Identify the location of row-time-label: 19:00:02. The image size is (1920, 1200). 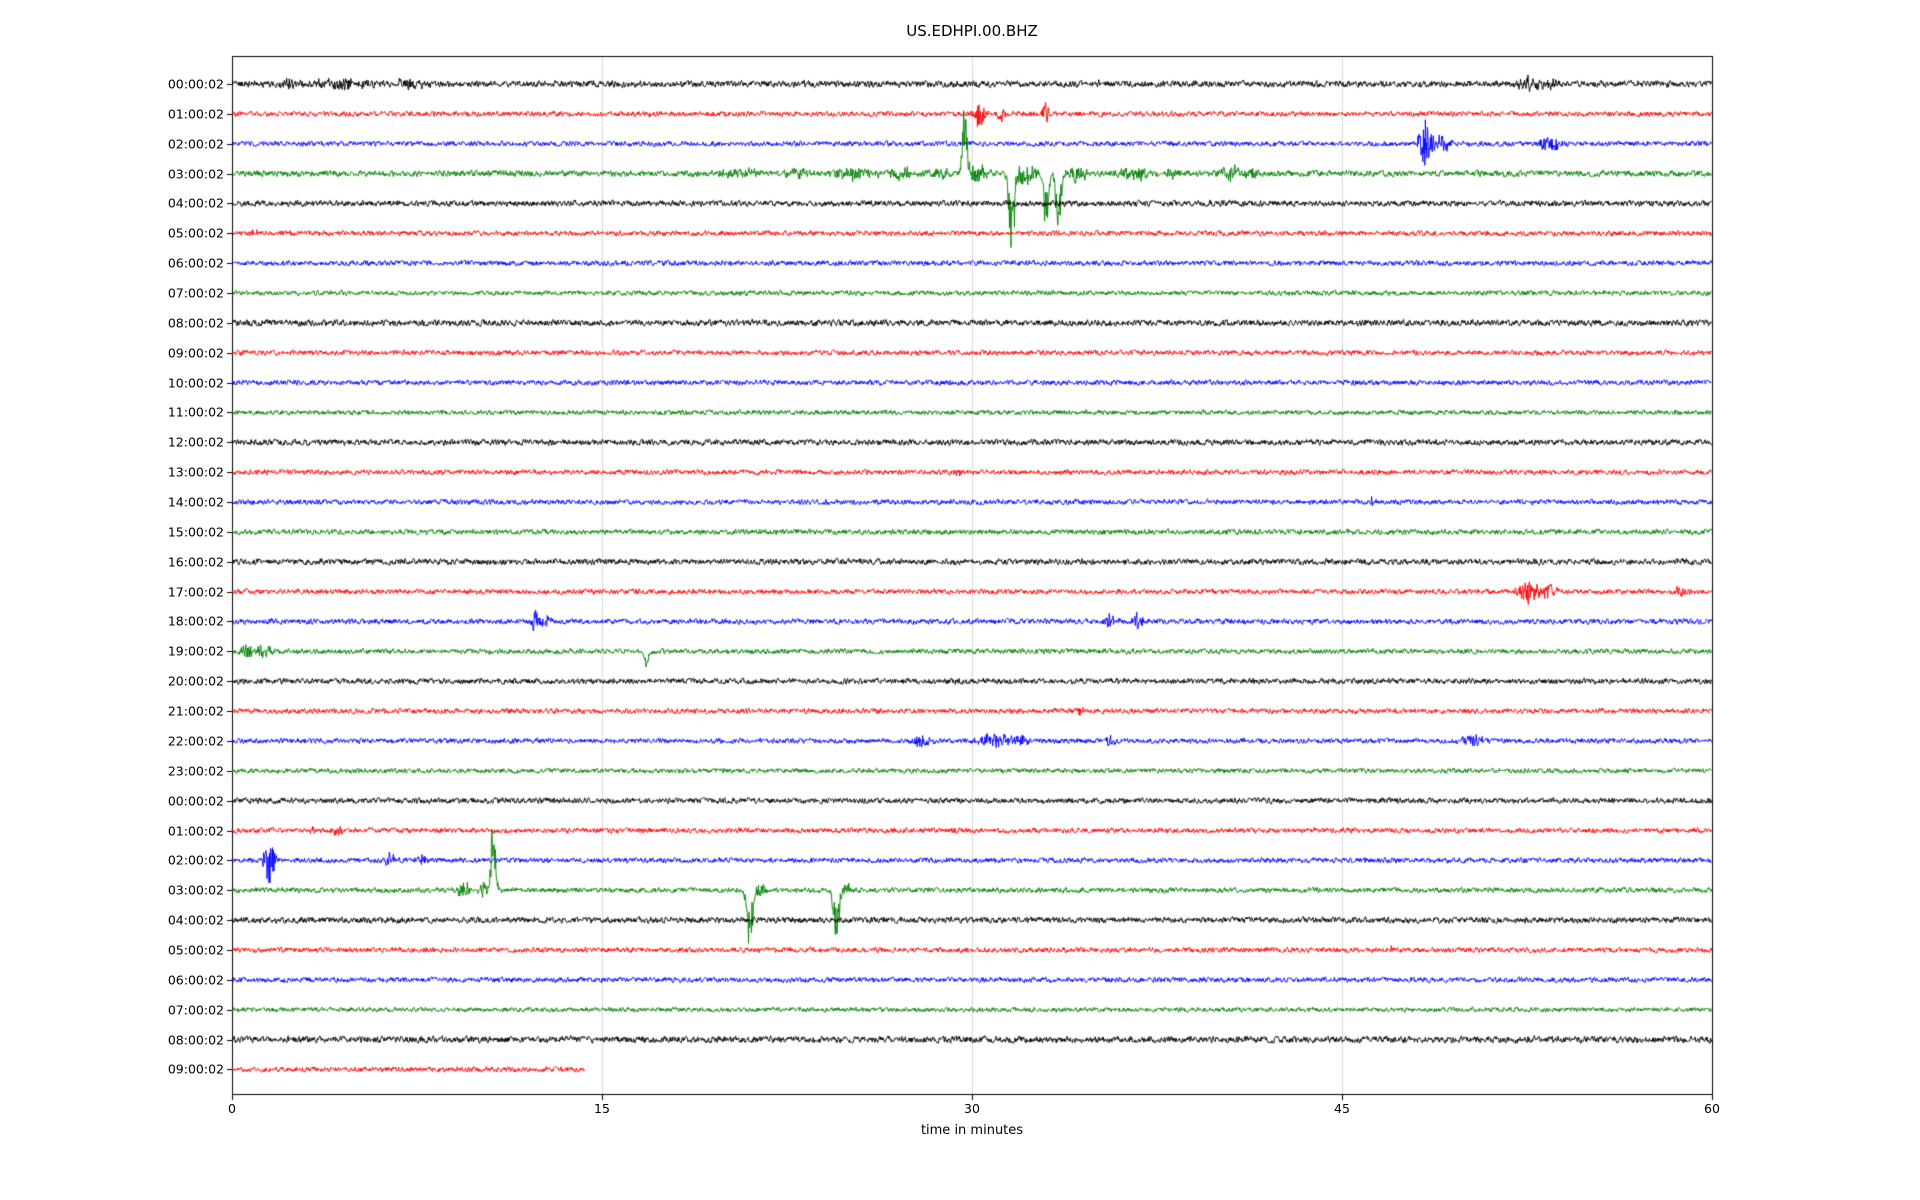
(195, 651).